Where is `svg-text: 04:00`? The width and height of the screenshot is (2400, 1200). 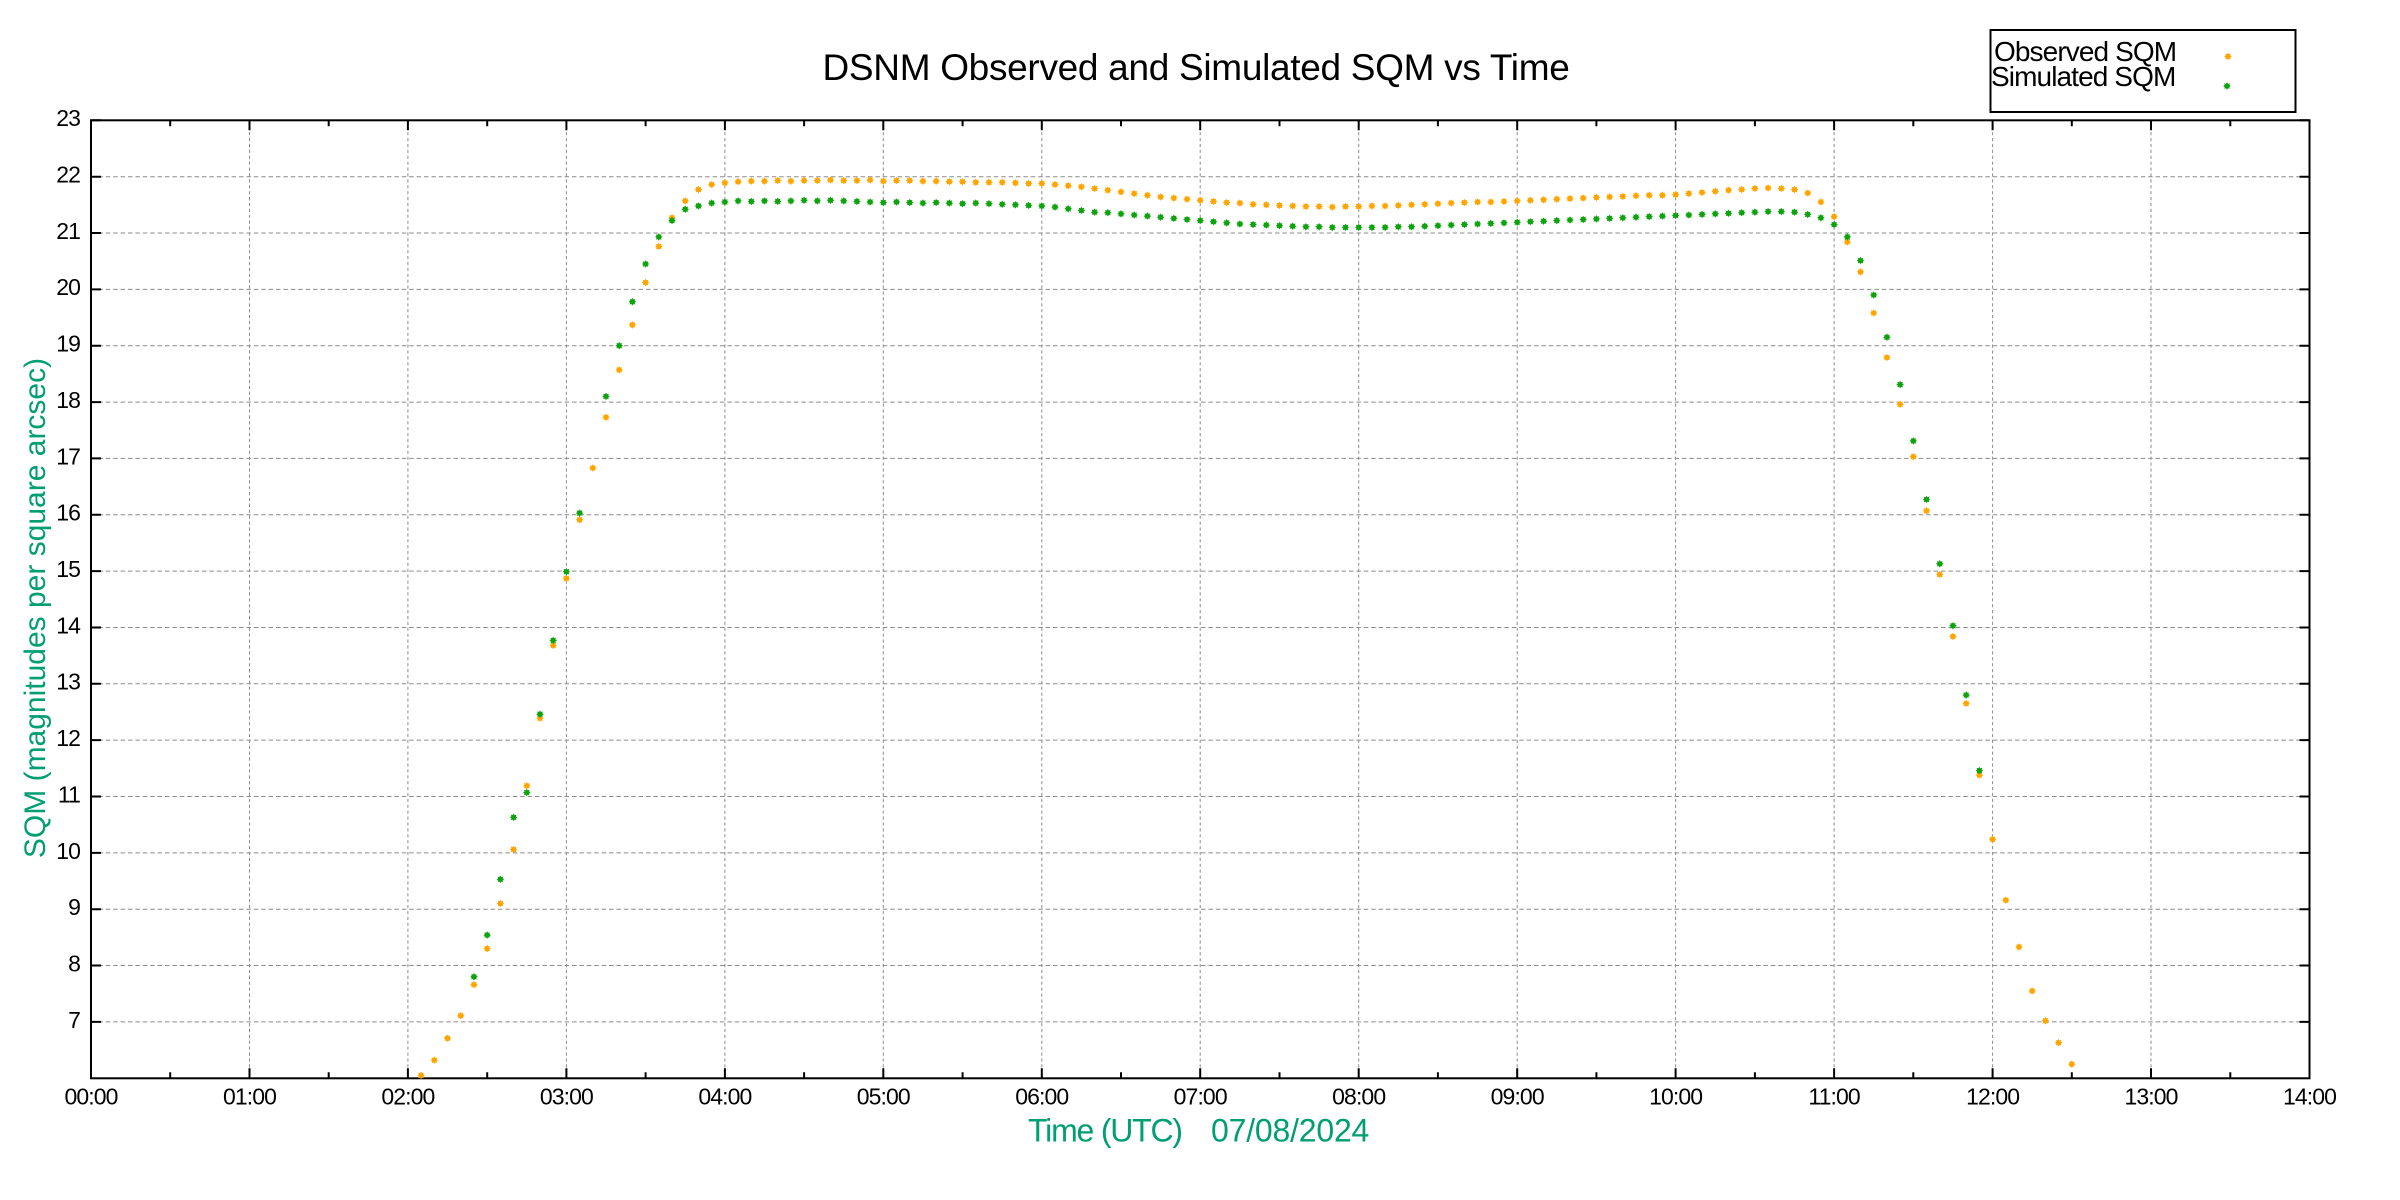
svg-text: 04:00 is located at coordinates (724, 1097).